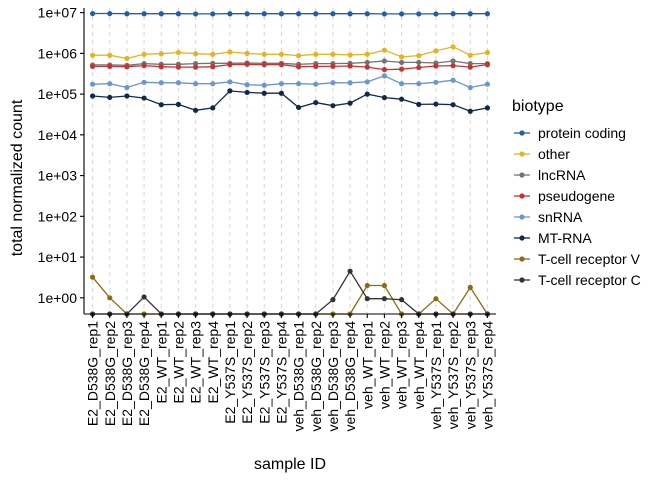 This screenshot has width=672, height=480. What do you see at coordinates (589, 259) in the screenshot?
I see `legend-label: T-cell receptor V` at bounding box center [589, 259].